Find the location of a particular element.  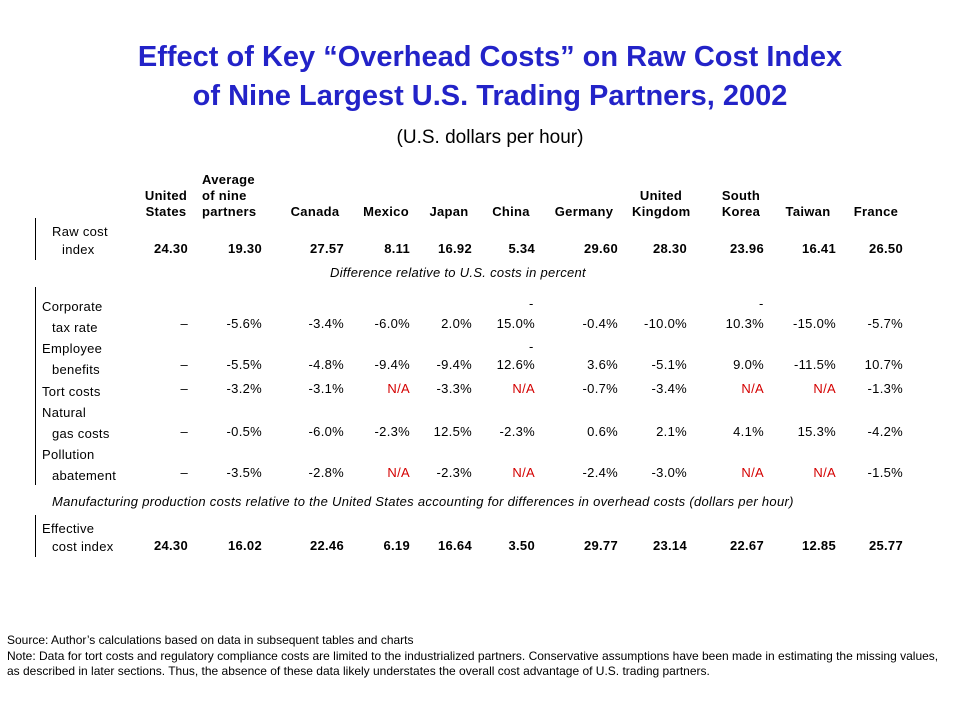

column-header: Taiwan is located at coordinates (808, 211).